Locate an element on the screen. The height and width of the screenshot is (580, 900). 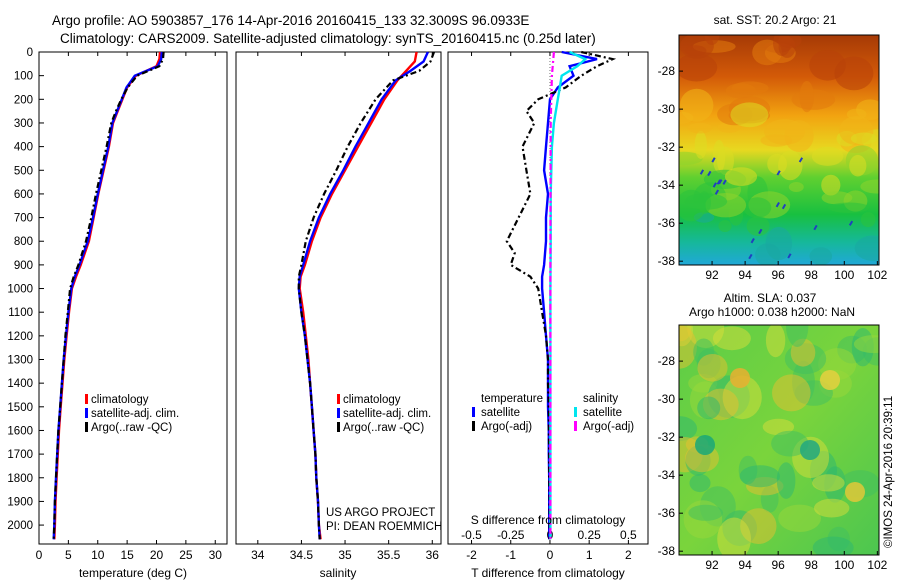
t-difference-label: T difference from climatology is located at coordinates (548, 573).